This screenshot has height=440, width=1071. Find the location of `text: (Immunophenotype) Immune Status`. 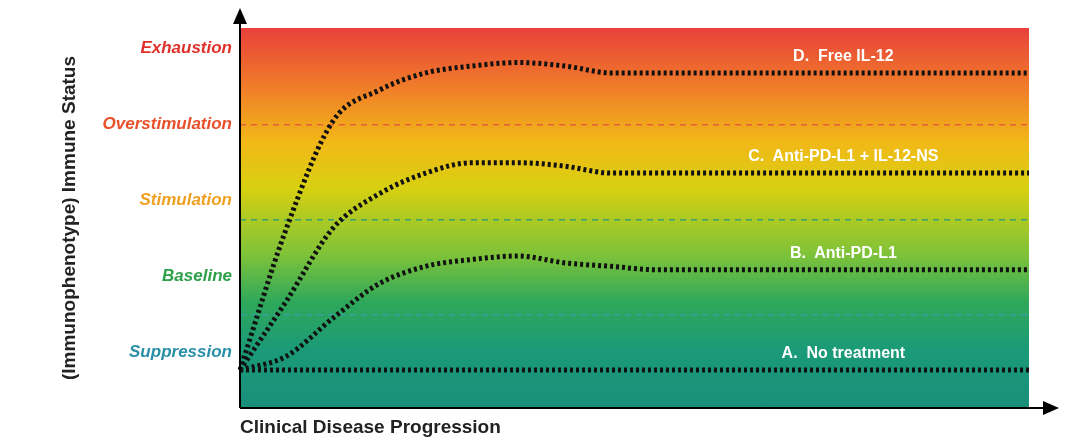

text: (Immunophenotype) Immune Status is located at coordinates (69, 218).